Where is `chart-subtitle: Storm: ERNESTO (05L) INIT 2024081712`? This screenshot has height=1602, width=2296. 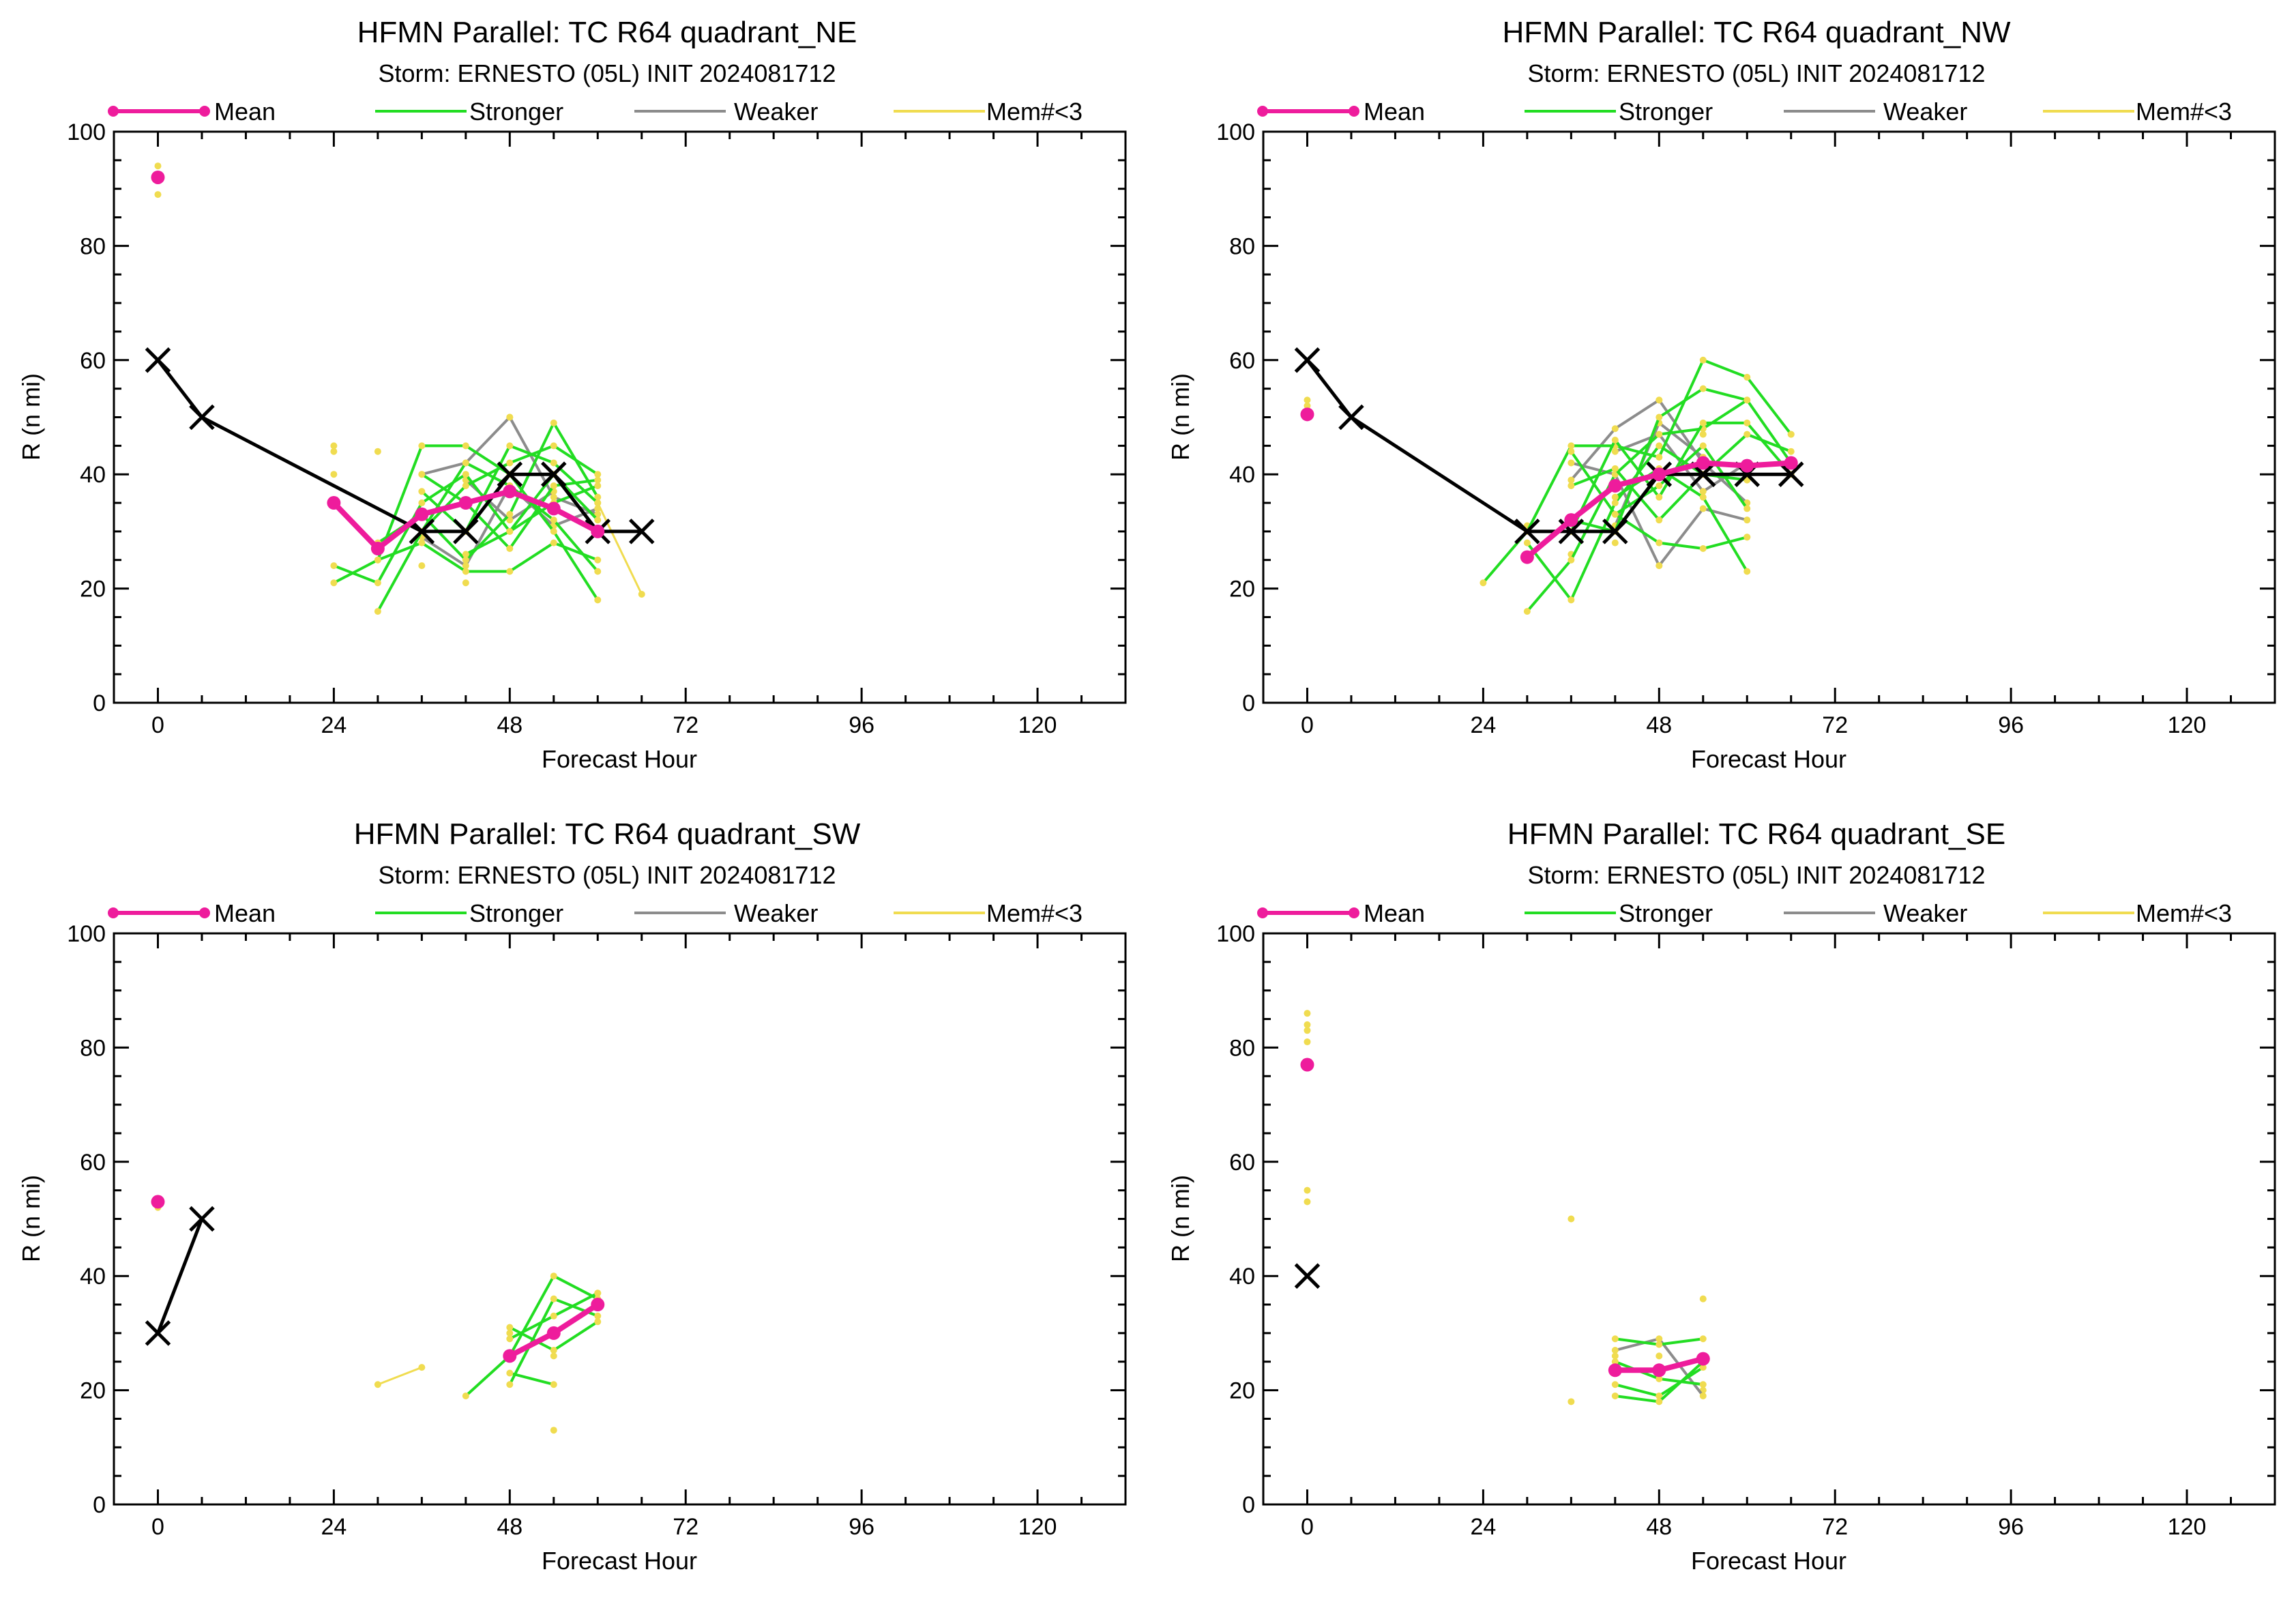
chart-subtitle: Storm: ERNESTO (05L) INIT 2024081712 is located at coordinates (607, 73).